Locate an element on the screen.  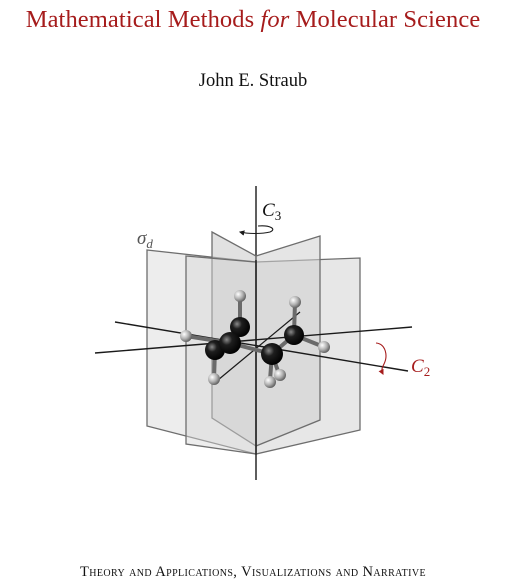
author-name: John E. Straub is located at coordinates (253, 81).